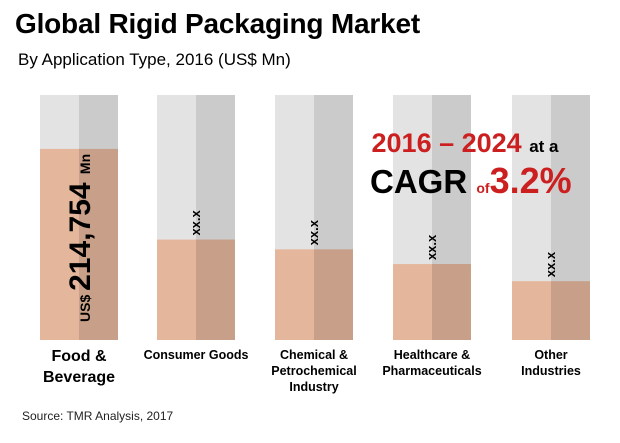  I want to click on category-label: Beverage, so click(79, 377).